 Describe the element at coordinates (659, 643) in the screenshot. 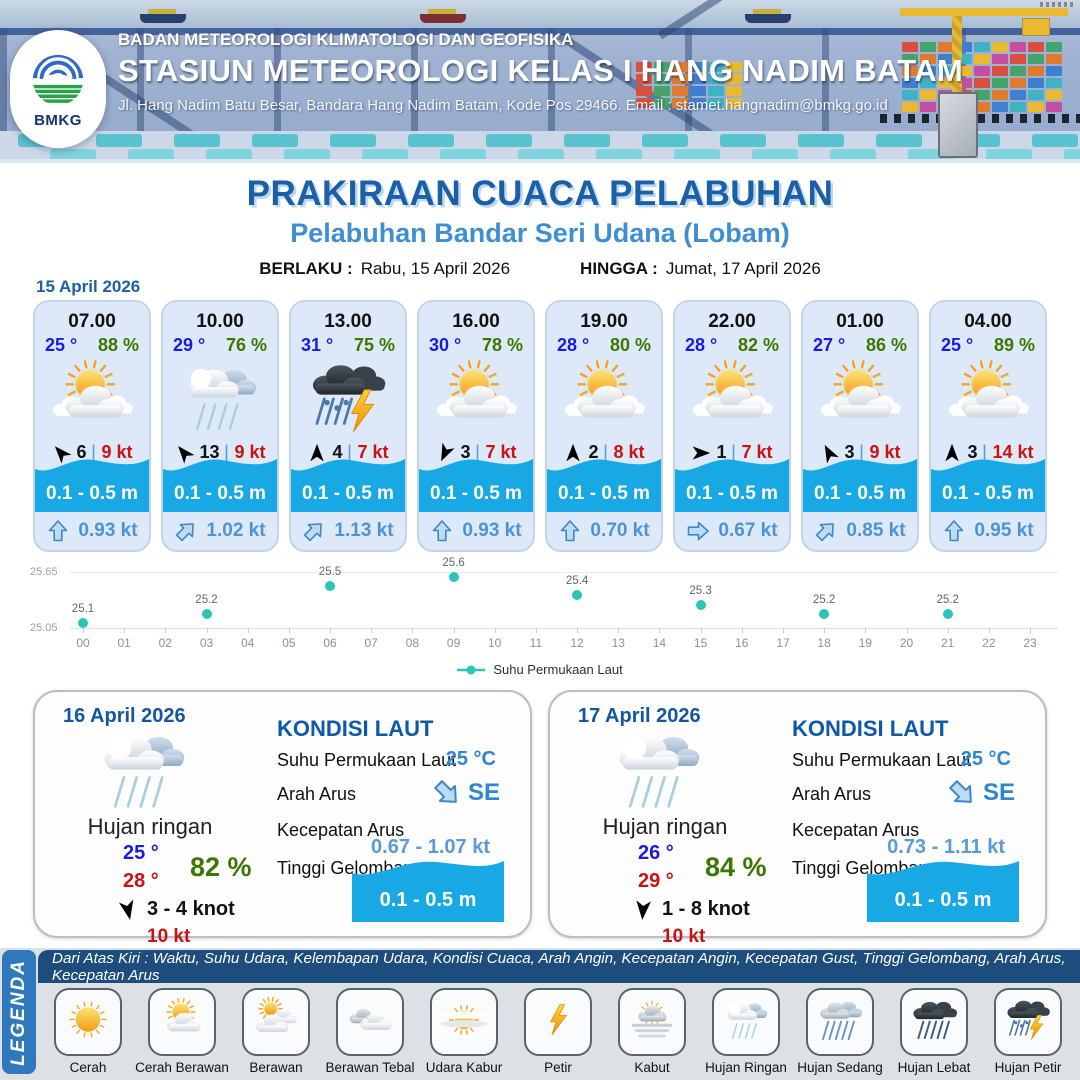

I see `x-tick-label: 14` at that location.